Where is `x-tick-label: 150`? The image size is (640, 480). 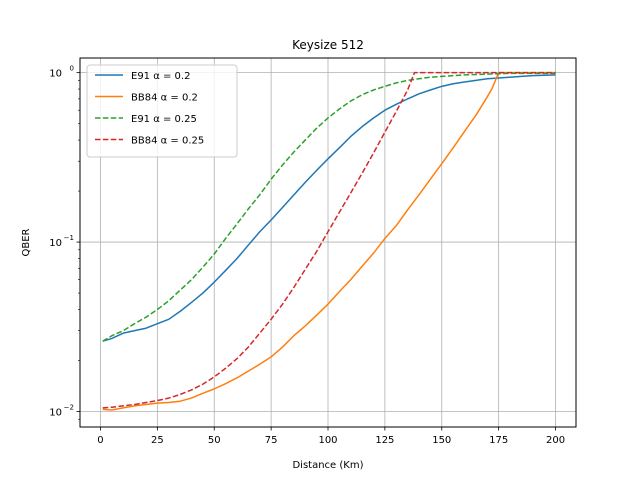 x-tick-label: 150 is located at coordinates (441, 440).